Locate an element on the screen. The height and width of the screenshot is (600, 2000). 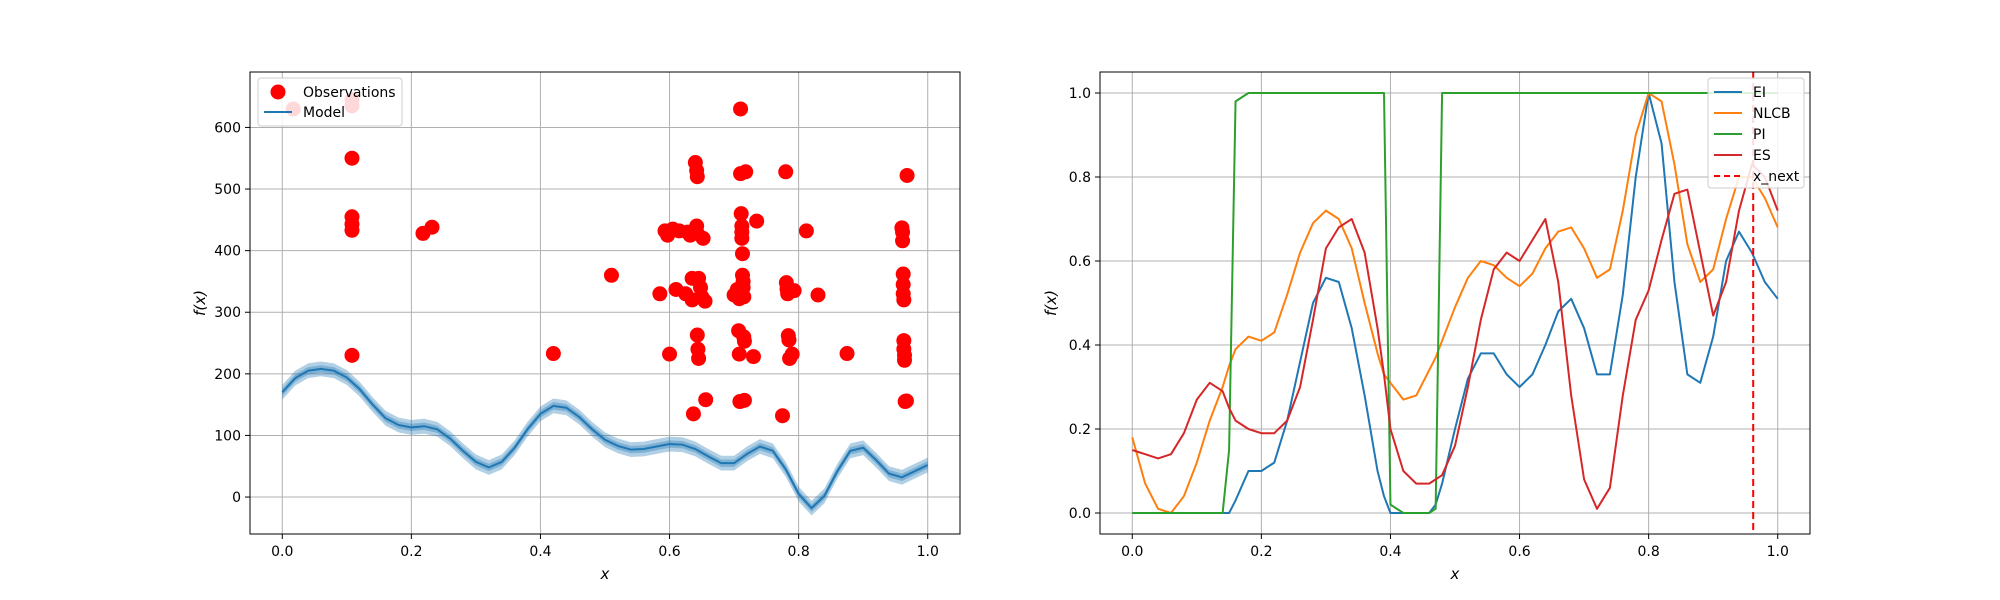
model-line is located at coordinates (605, 438).